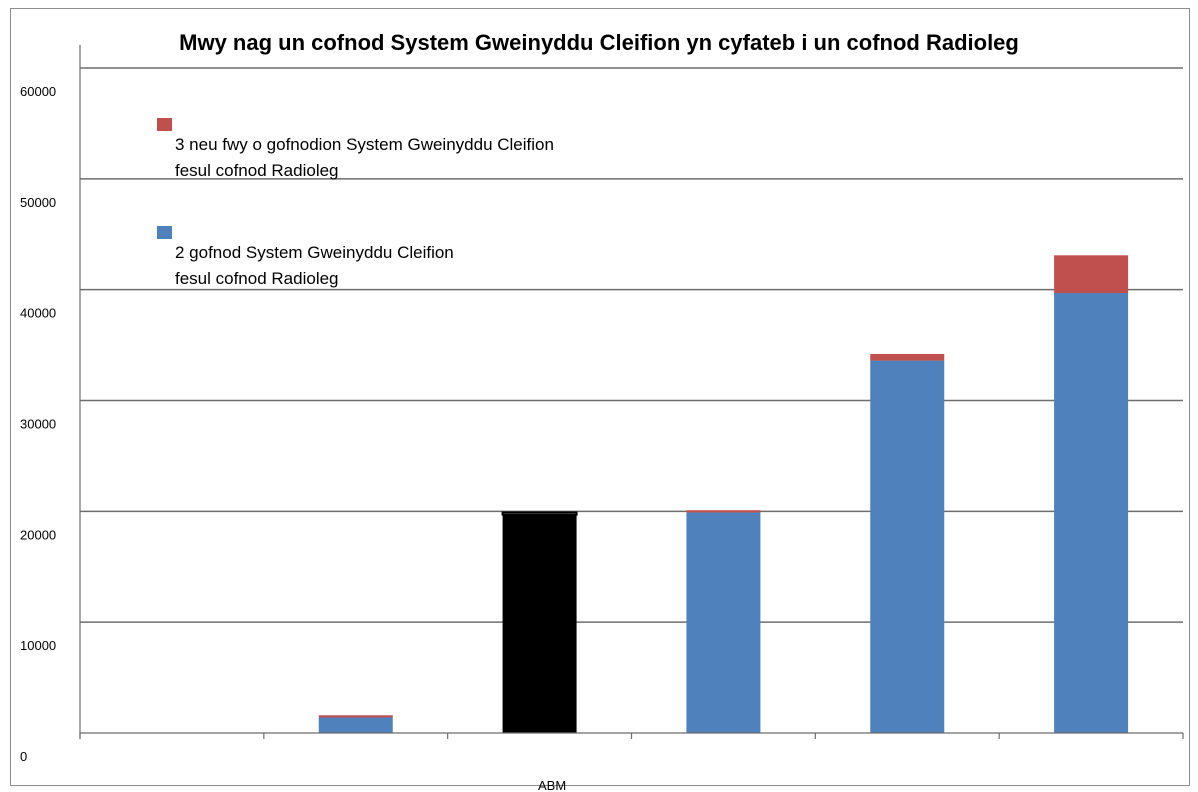 Image resolution: width=1198 pixels, height=792 pixels. Describe the element at coordinates (1091, 274) in the screenshot. I see `bar-series2-cat6` at that location.